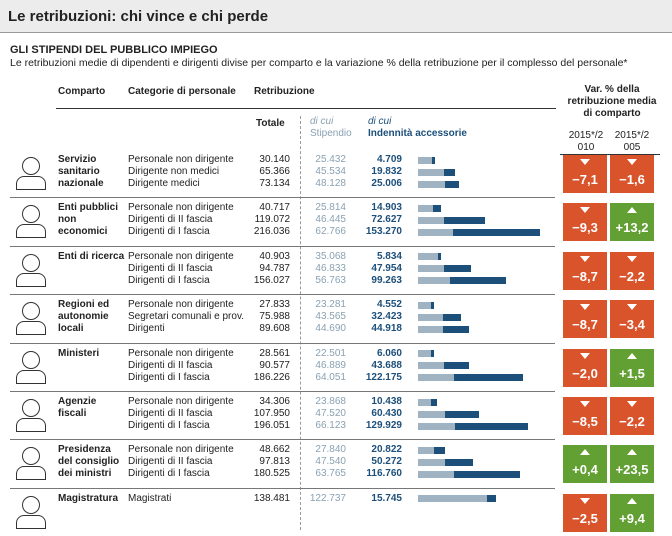 Image resolution: width=672 pixels, height=536 pixels. I want to click on var-label: −2,0, so click(585, 373).